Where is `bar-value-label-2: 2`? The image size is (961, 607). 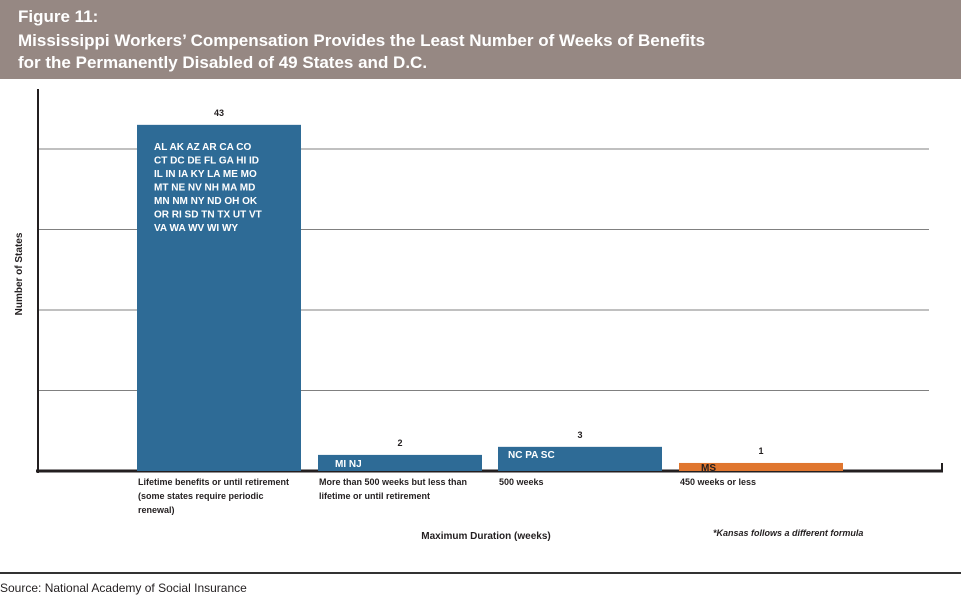
bar-value-label-2: 2 is located at coordinates (399, 443).